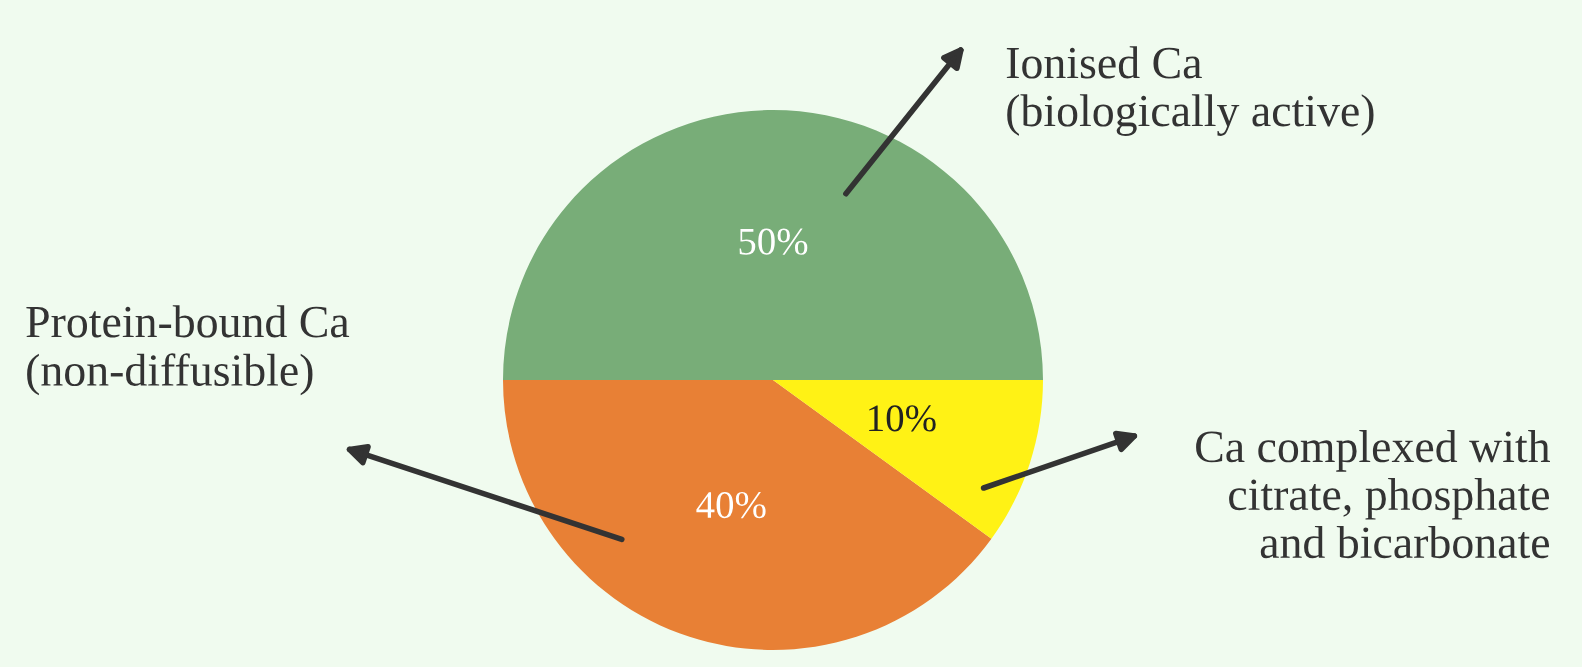  Describe the element at coordinates (1373, 494) in the screenshot. I see `slice-label: Ca complexed with citrate, phosphate and bicarbonate` at that location.